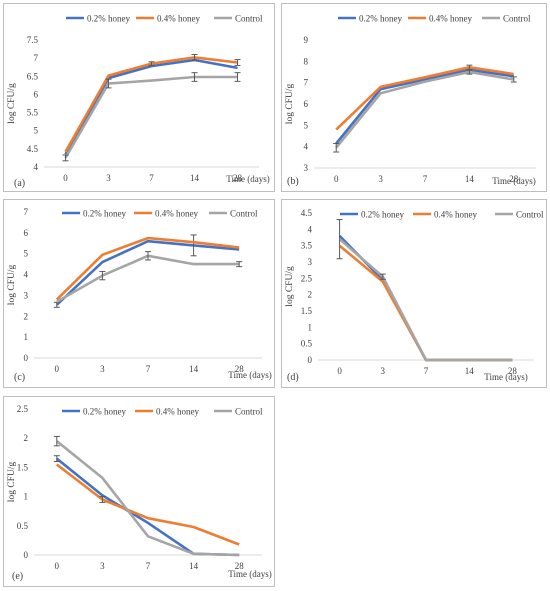  Describe the element at coordinates (33, 149) in the screenshot. I see `y-tick-label: 4.5` at that location.